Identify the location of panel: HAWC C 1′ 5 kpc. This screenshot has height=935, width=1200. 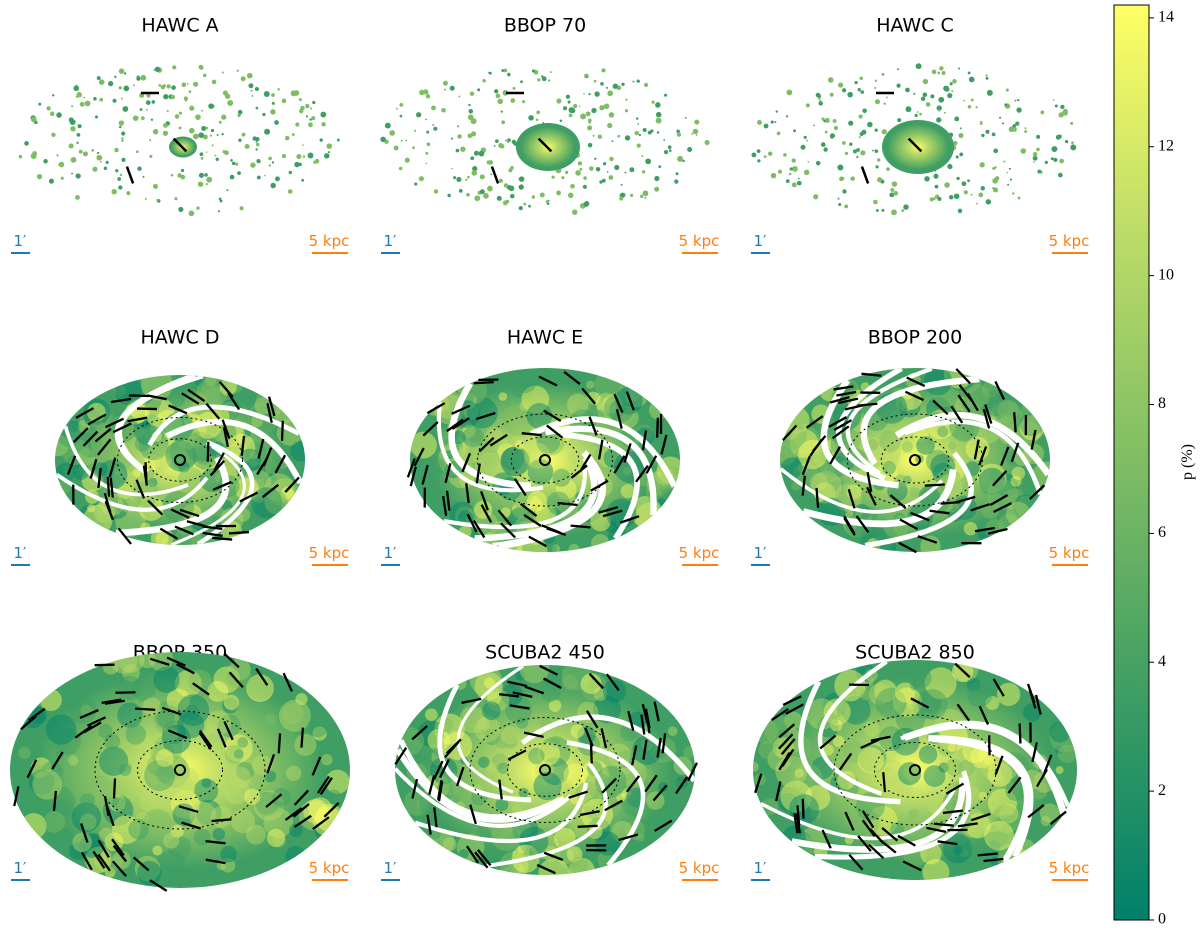
(920, 134).